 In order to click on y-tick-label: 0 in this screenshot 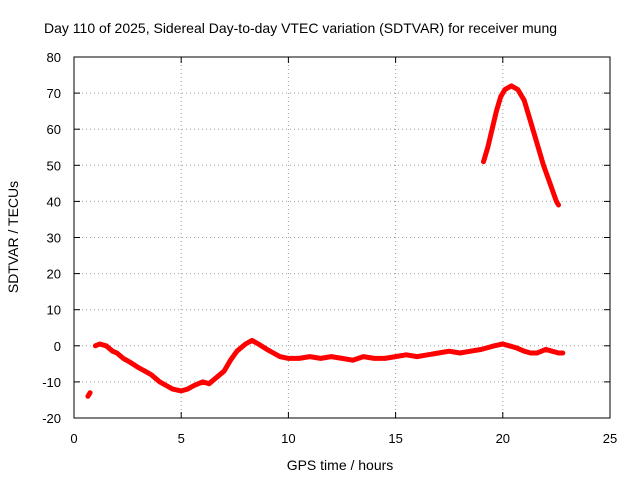, I will do `click(57, 346)`.